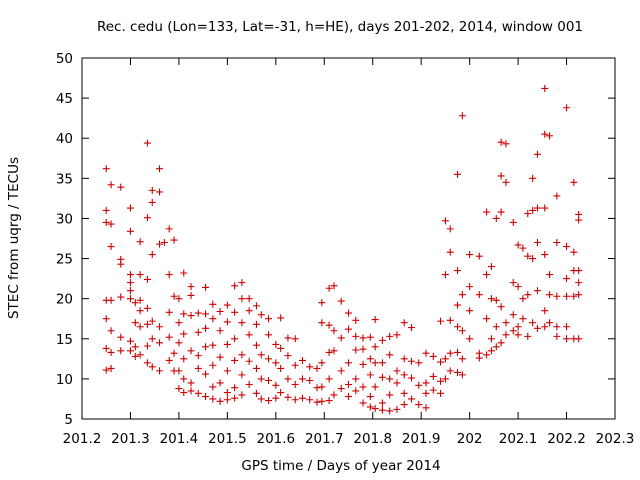 The width and height of the screenshot is (640, 480). What do you see at coordinates (82, 439) in the screenshot?
I see `x-tick-label: 201.2` at bounding box center [82, 439].